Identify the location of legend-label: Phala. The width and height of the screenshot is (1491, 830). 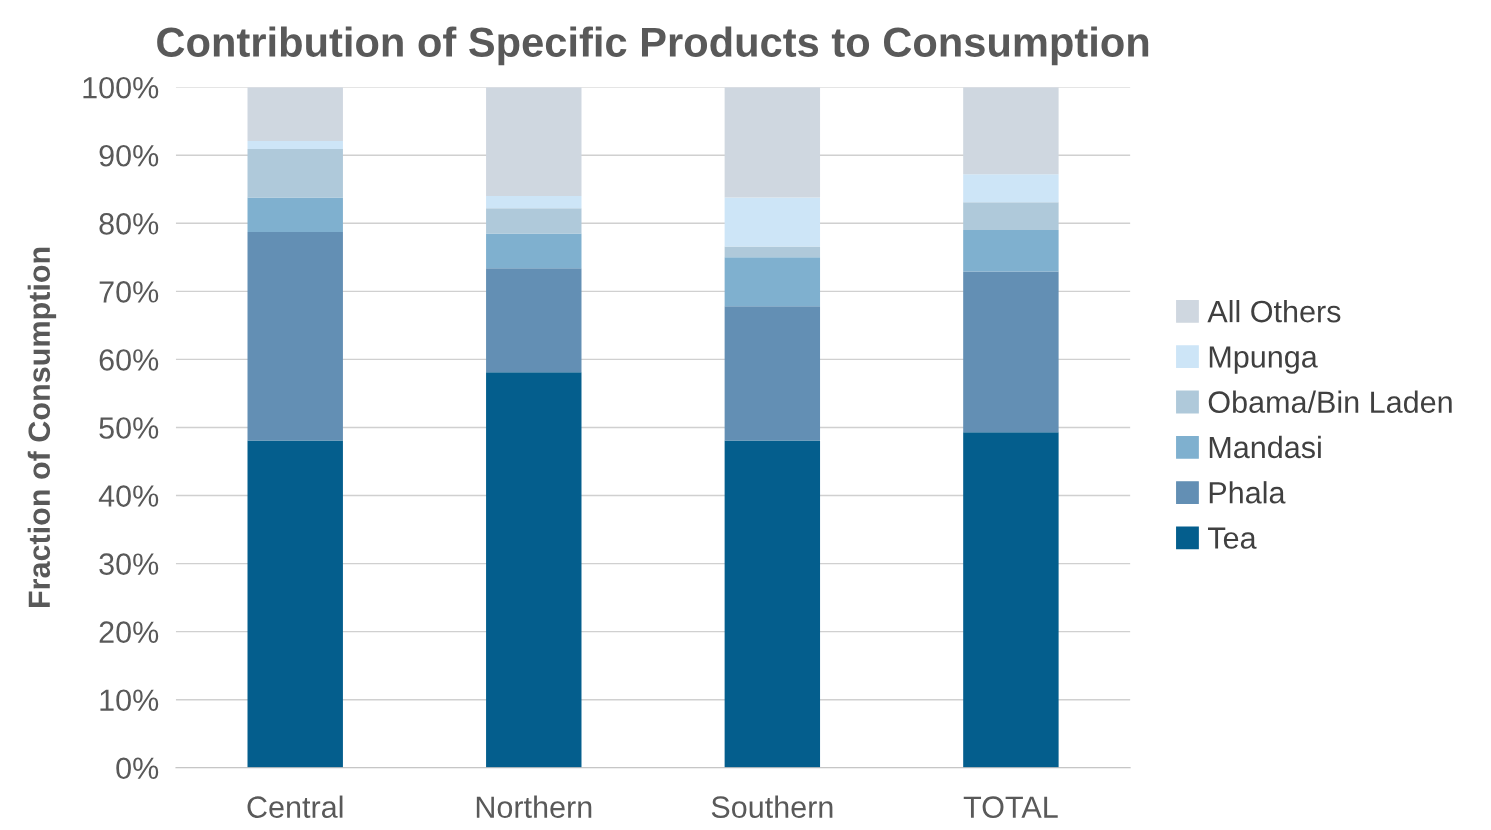
(1247, 492).